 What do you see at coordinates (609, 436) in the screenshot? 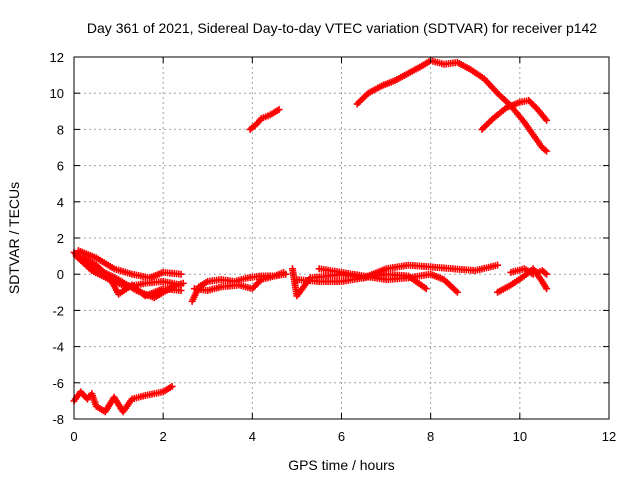
I see `x-tick-label: 12` at bounding box center [609, 436].